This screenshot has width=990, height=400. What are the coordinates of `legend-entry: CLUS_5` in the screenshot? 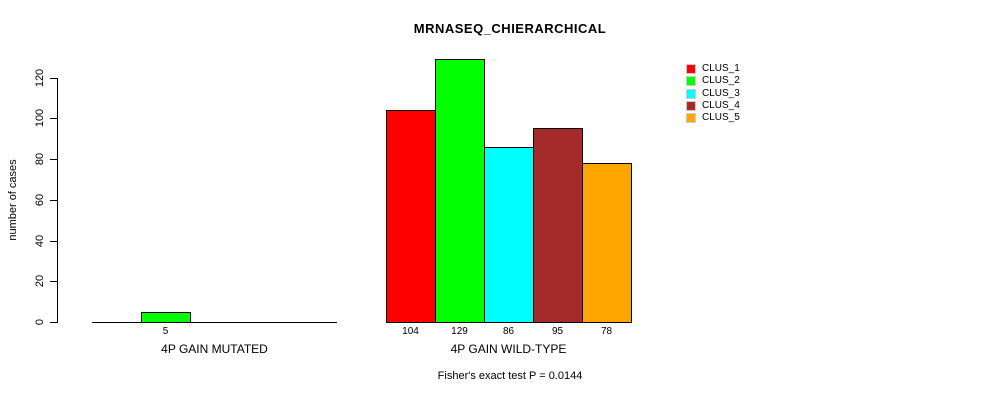 It's located at (713, 118).